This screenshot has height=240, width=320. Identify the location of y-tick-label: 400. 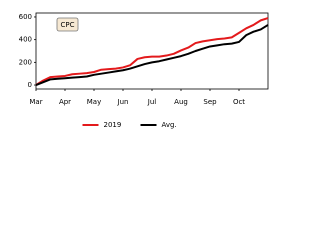
(25, 40).